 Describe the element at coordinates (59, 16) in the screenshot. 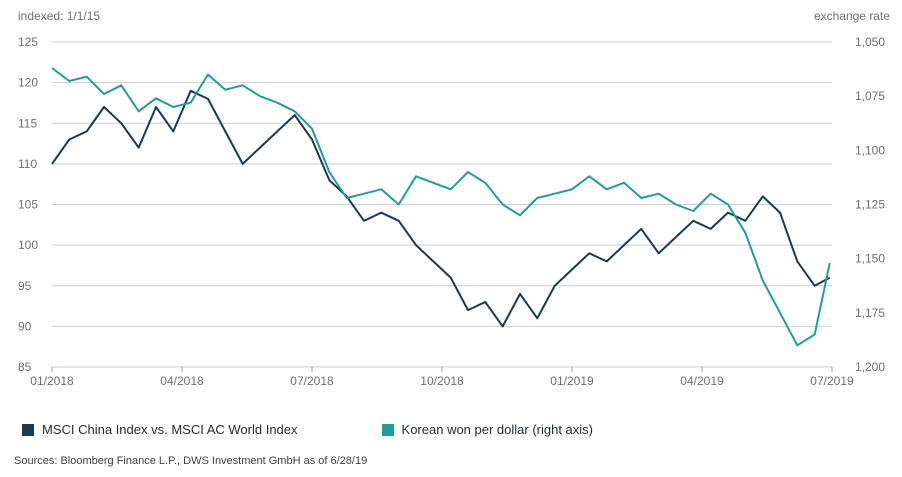

I see `left-axis-title: indexed: 1/1/15` at that location.